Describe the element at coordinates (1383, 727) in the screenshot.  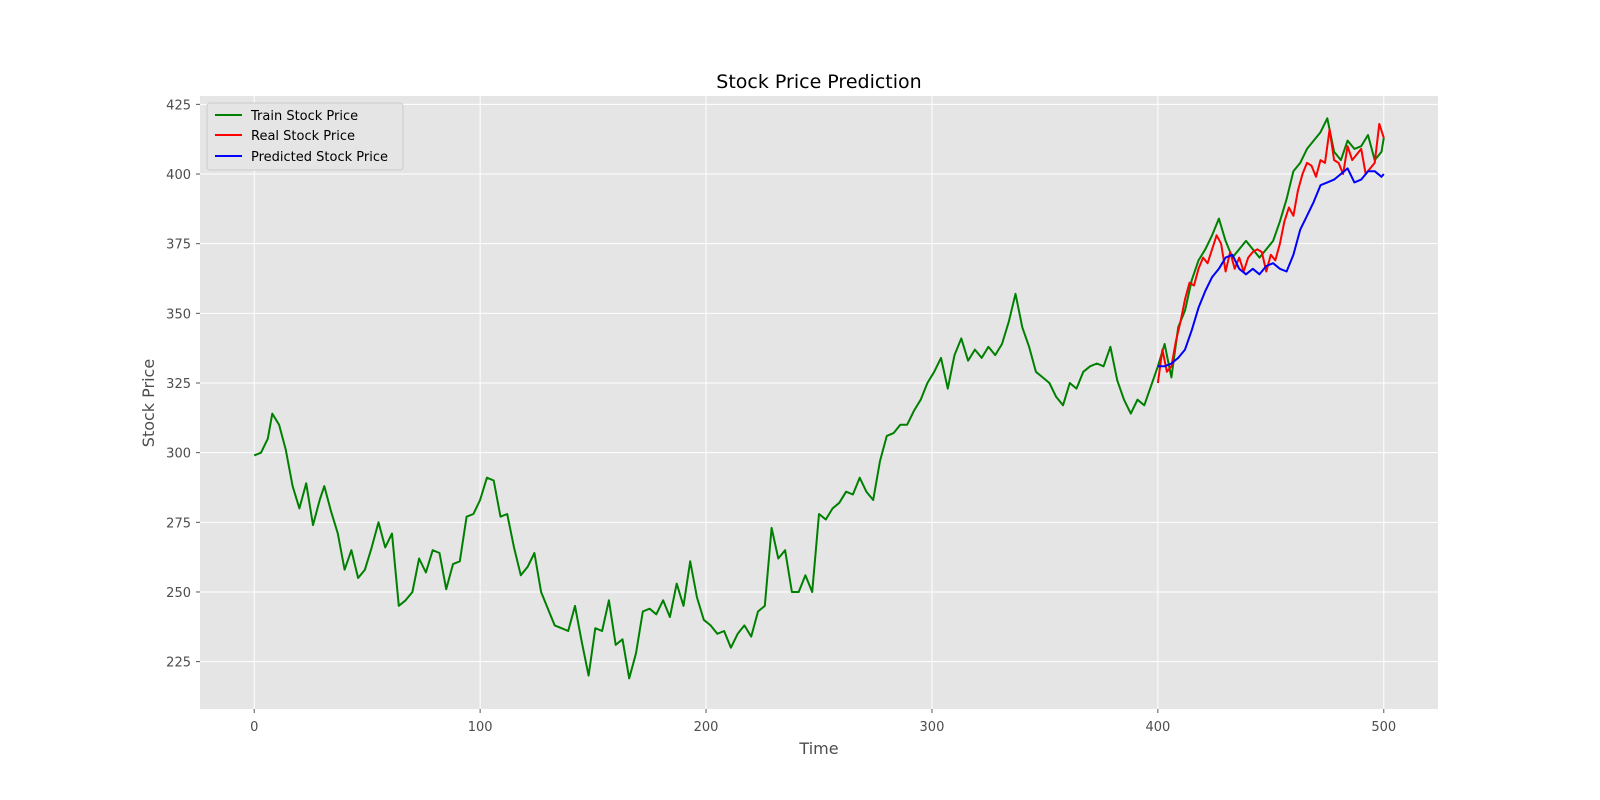
I see `x-tick-label: 500` at that location.